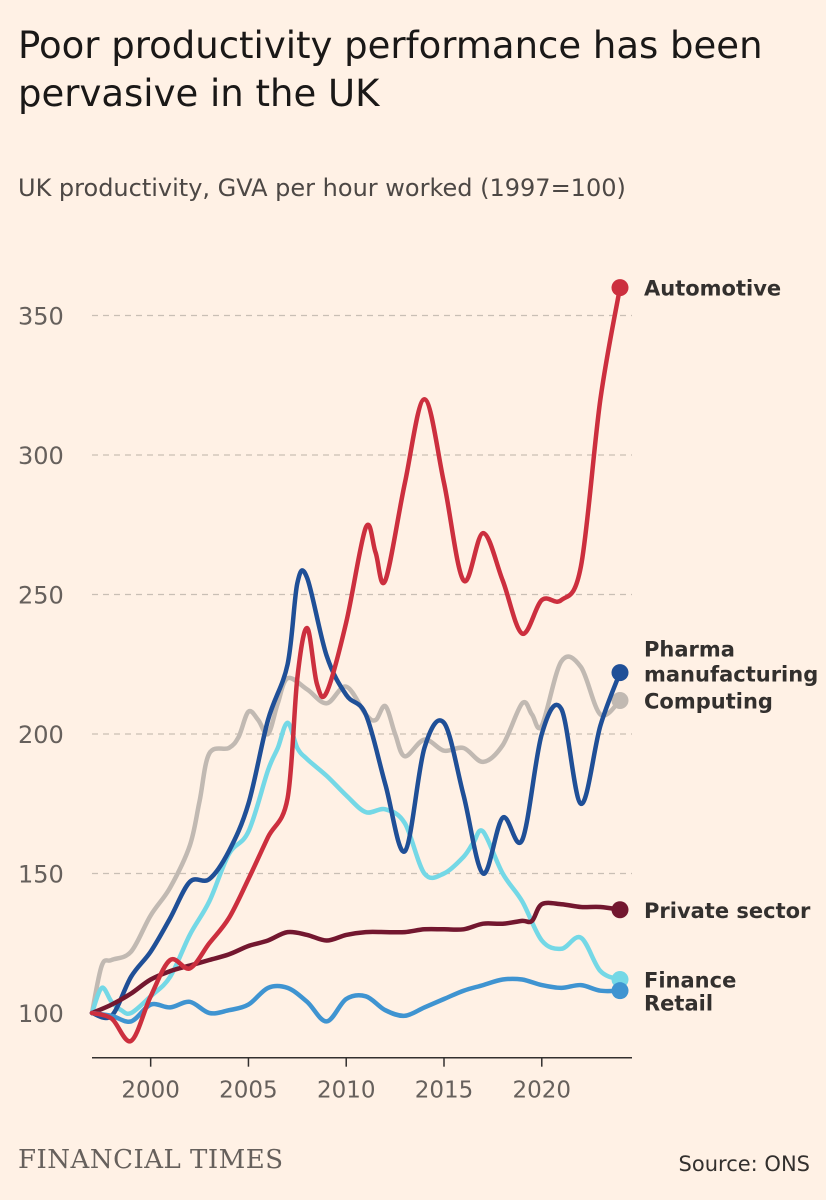 Image resolution: width=826 pixels, height=1200 pixels. What do you see at coordinates (151, 1160) in the screenshot?
I see `financial-times-logo: FINANCIAL TIMES` at bounding box center [151, 1160].